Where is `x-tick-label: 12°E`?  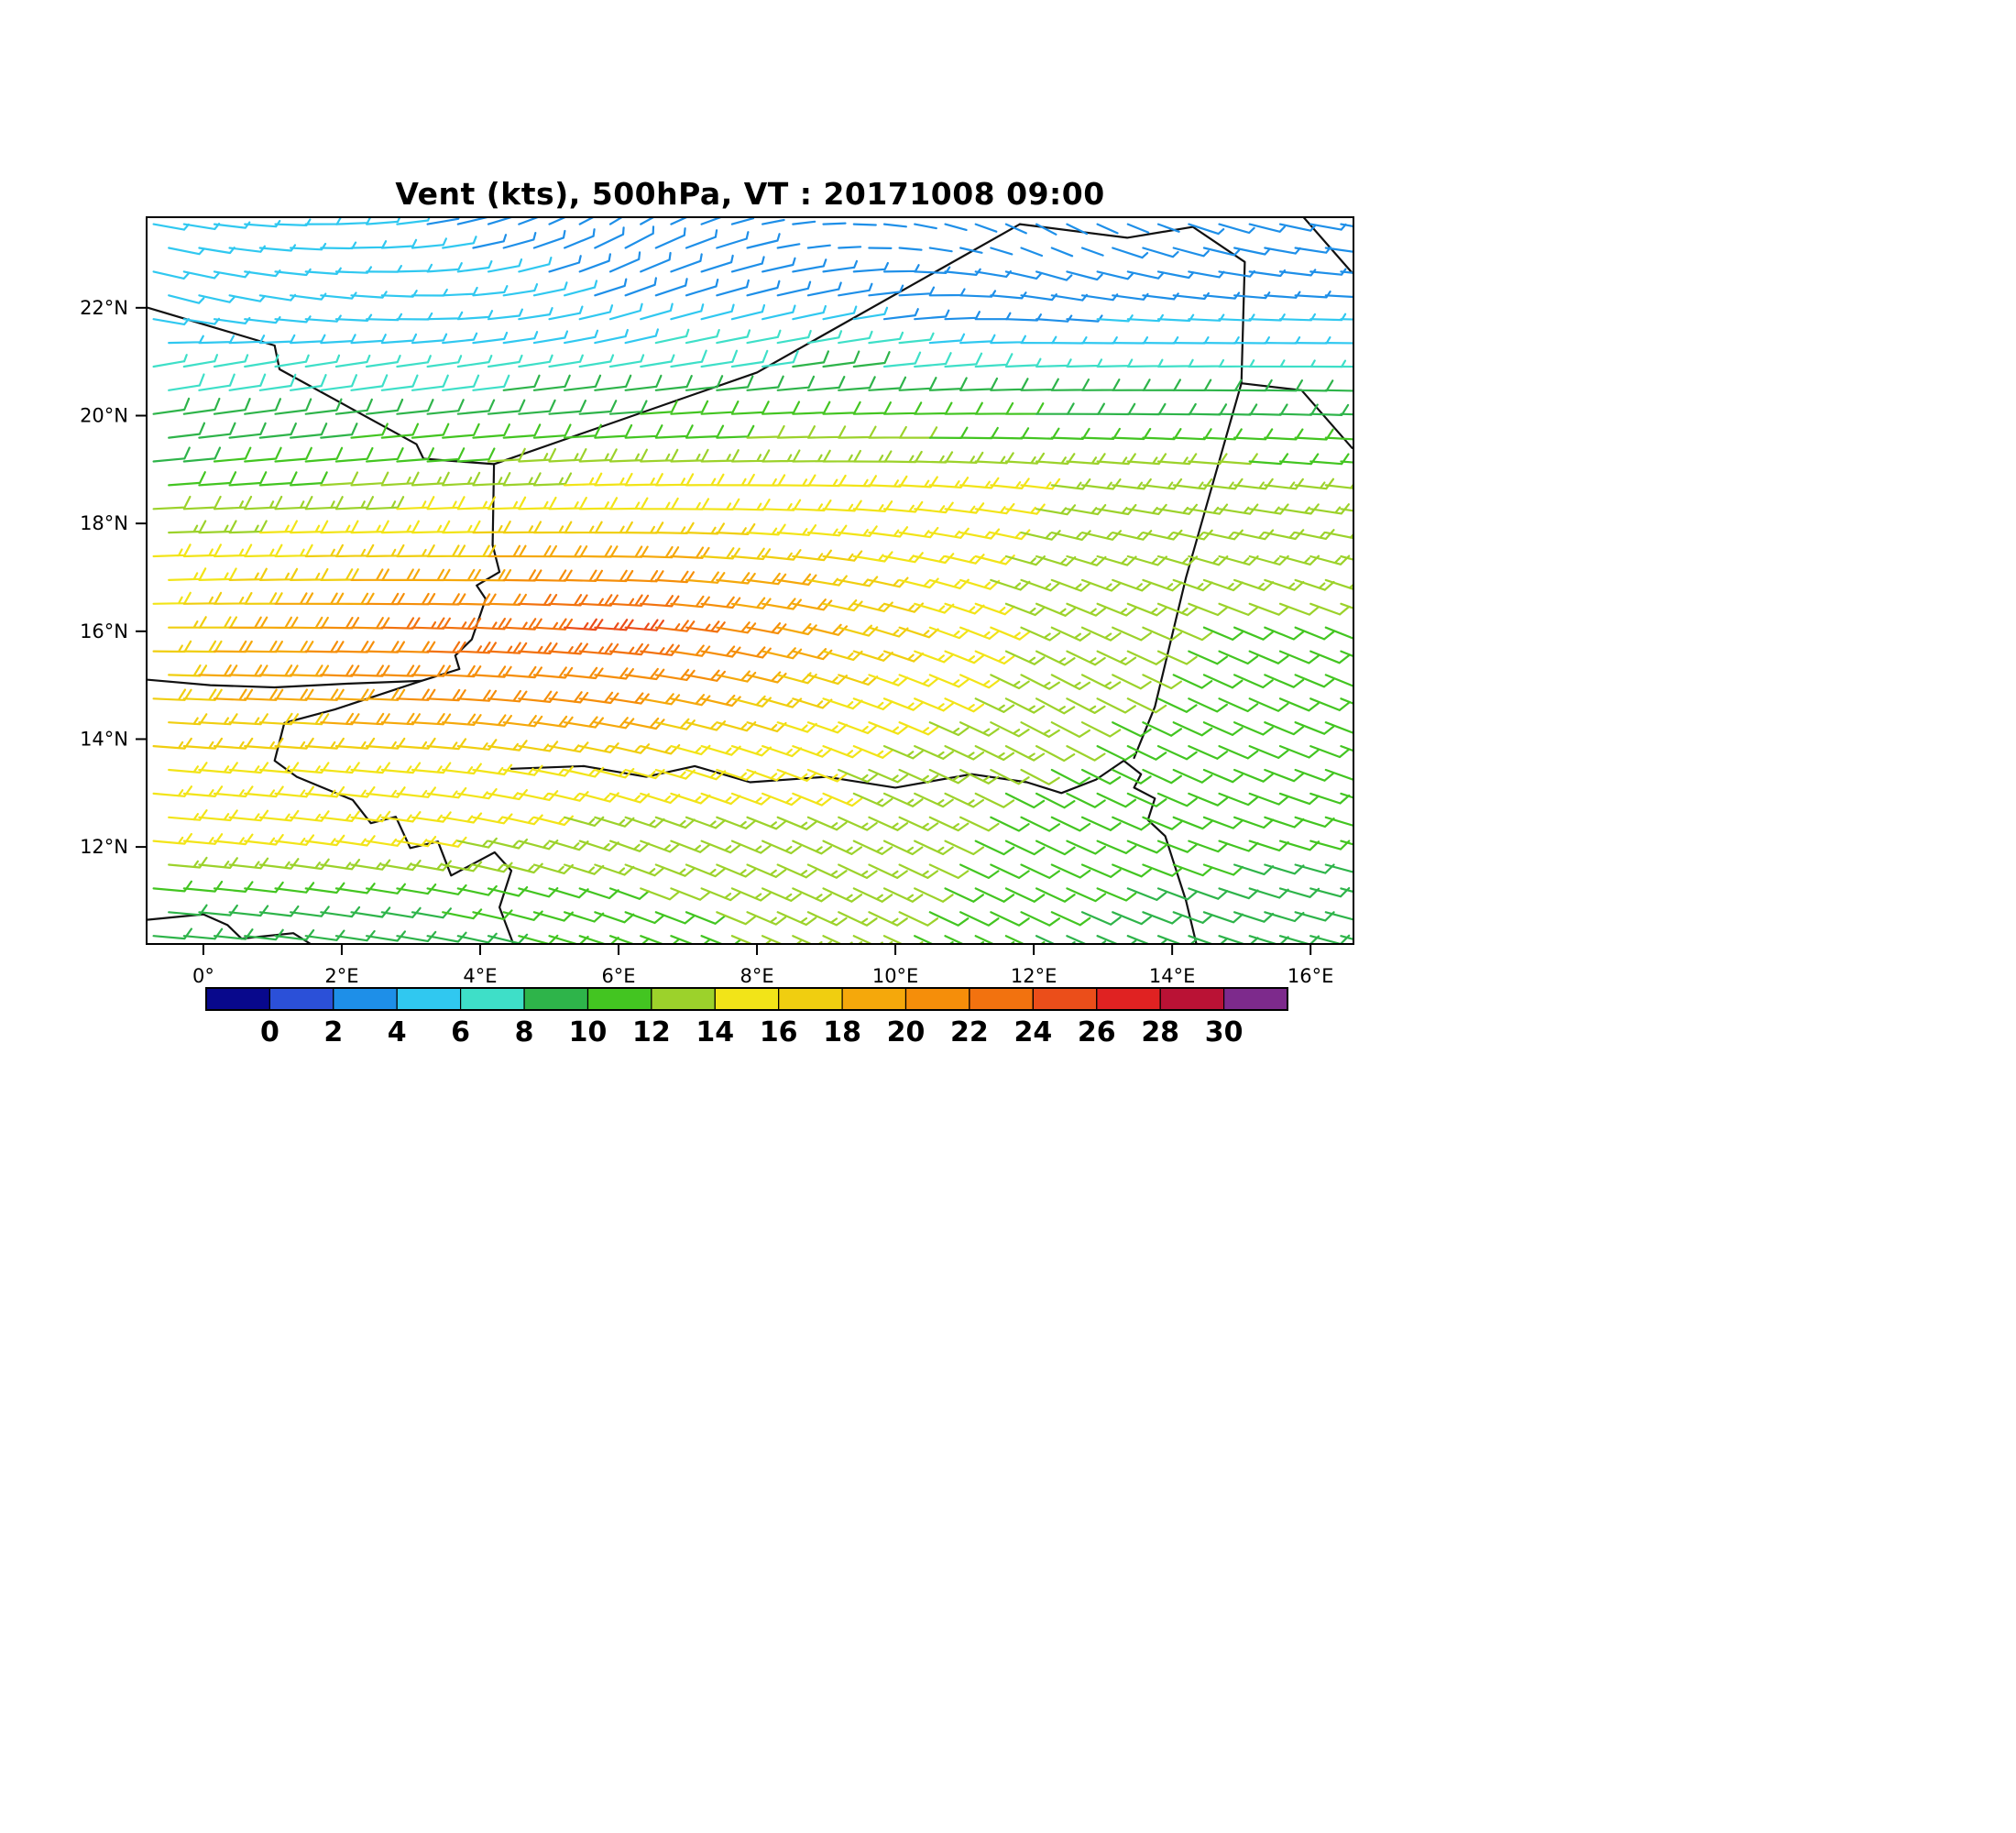 x-tick-label: 12°E is located at coordinates (1034, 976).